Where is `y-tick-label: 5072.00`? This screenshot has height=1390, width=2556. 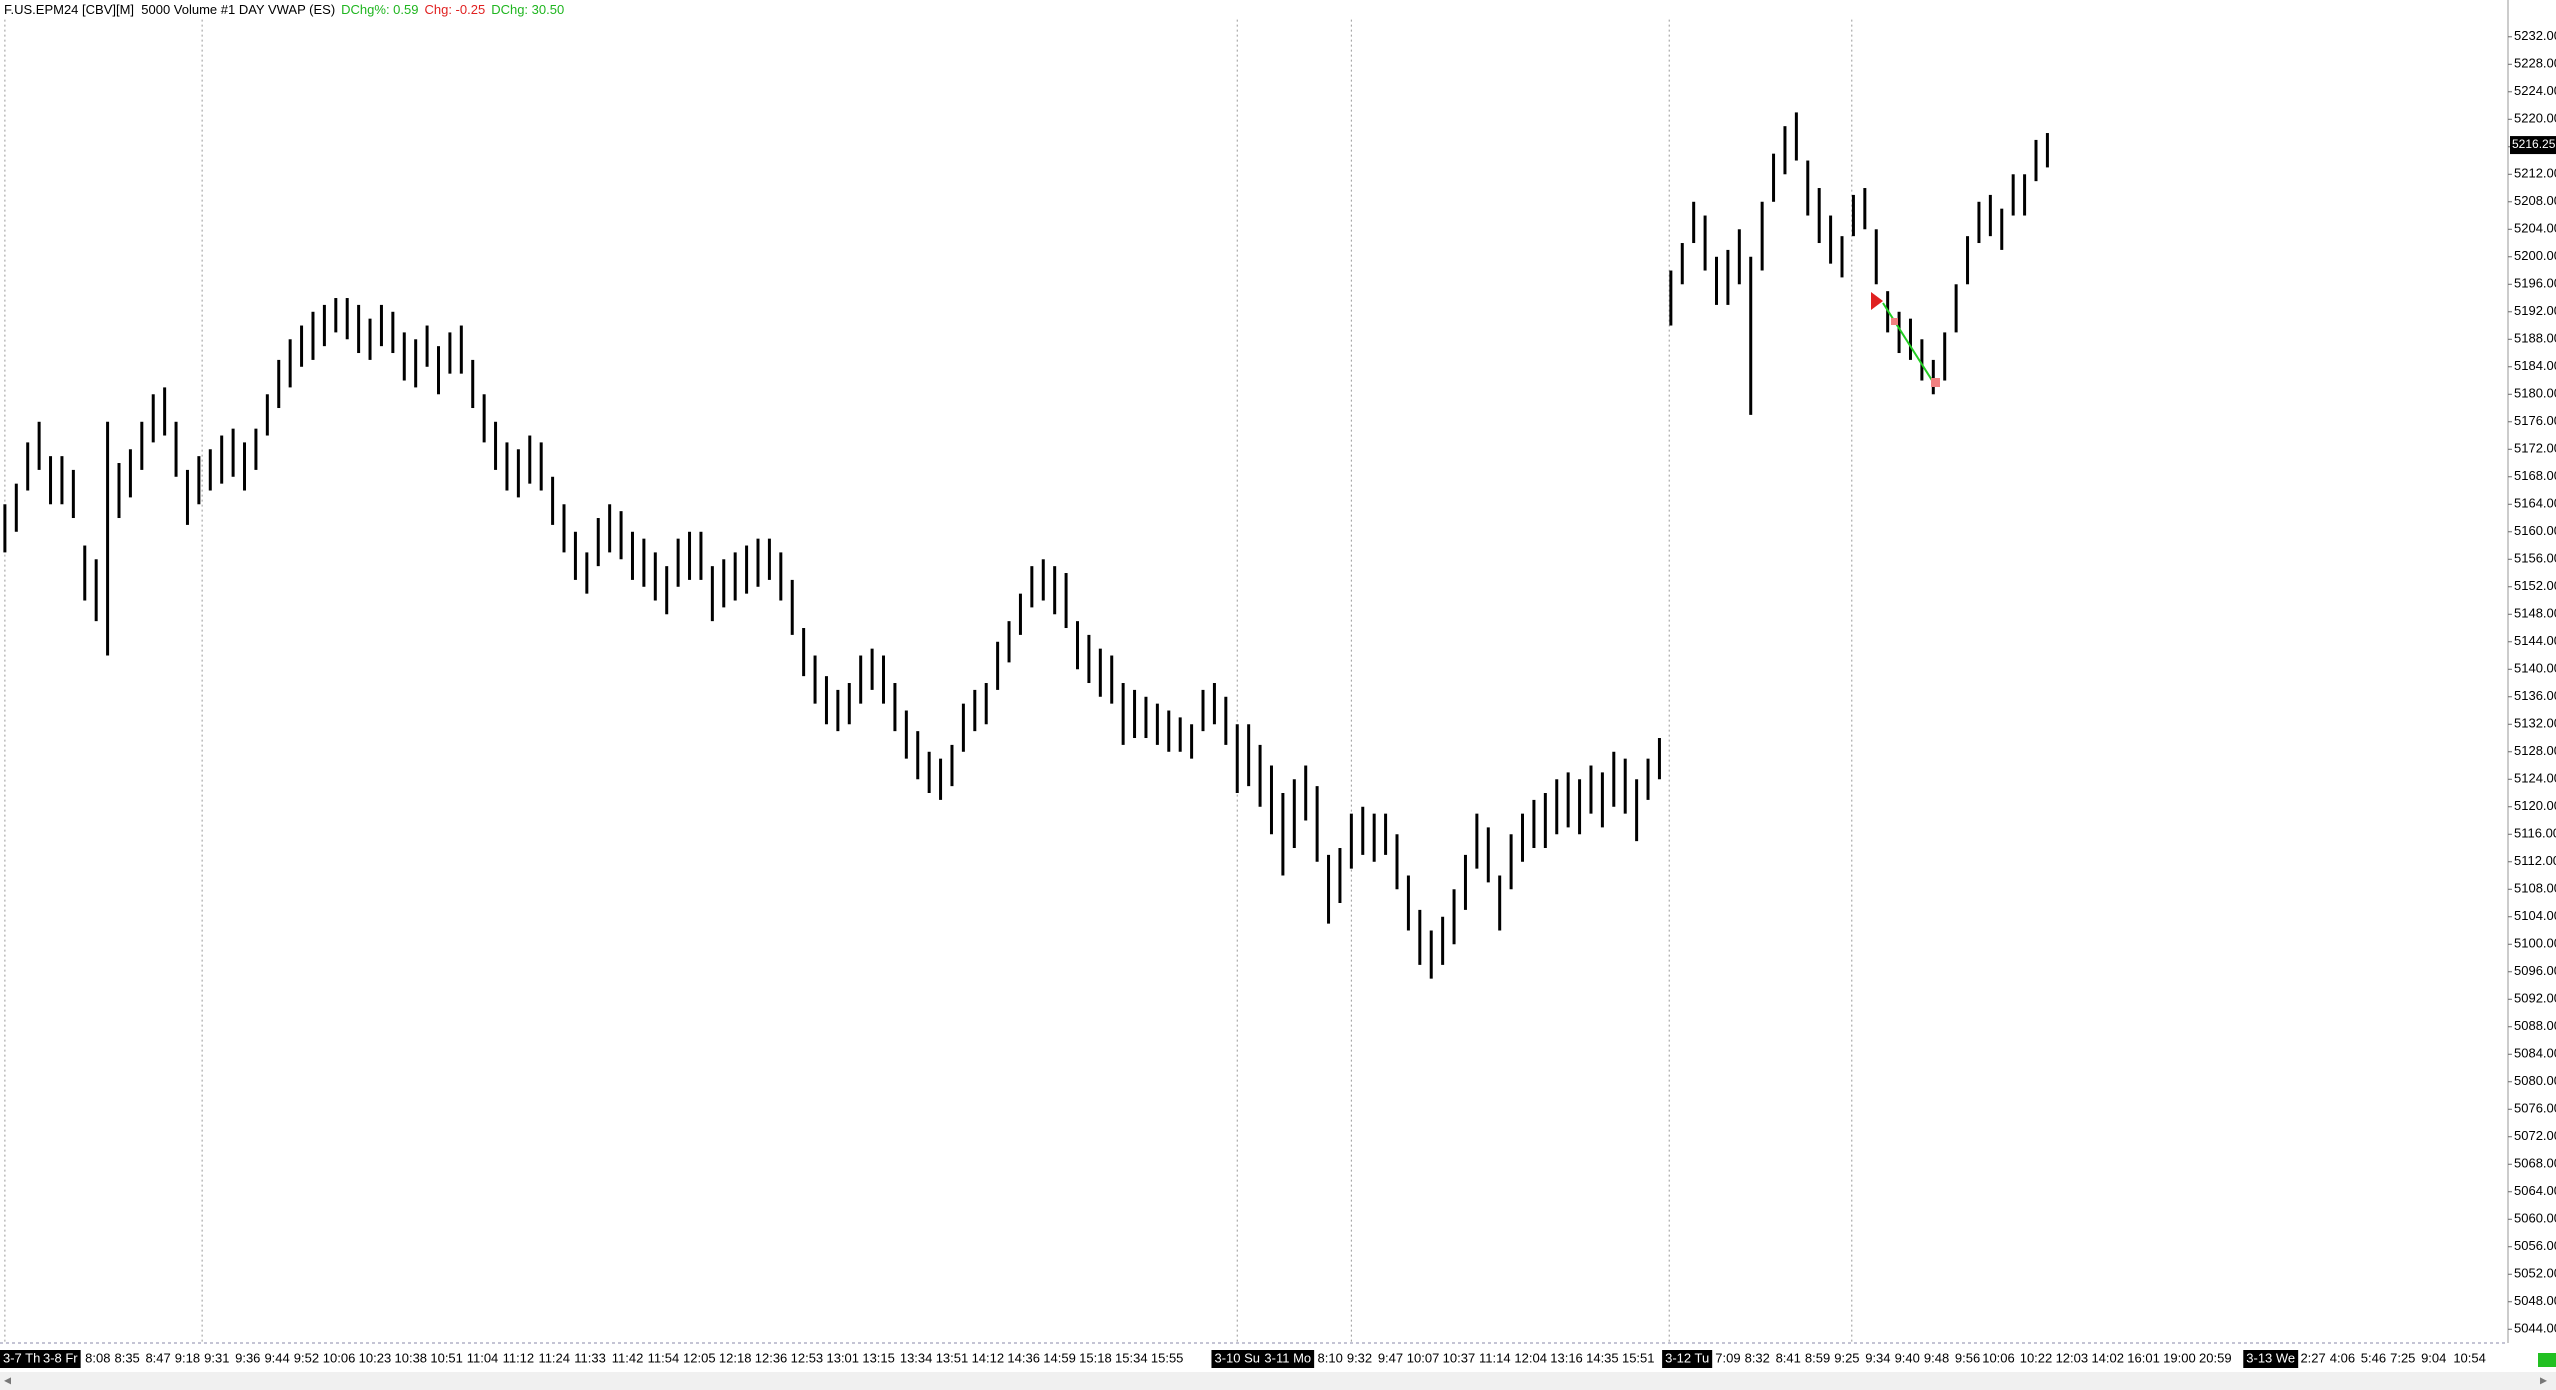 y-tick-label: 5072.00 is located at coordinates (2535, 1135).